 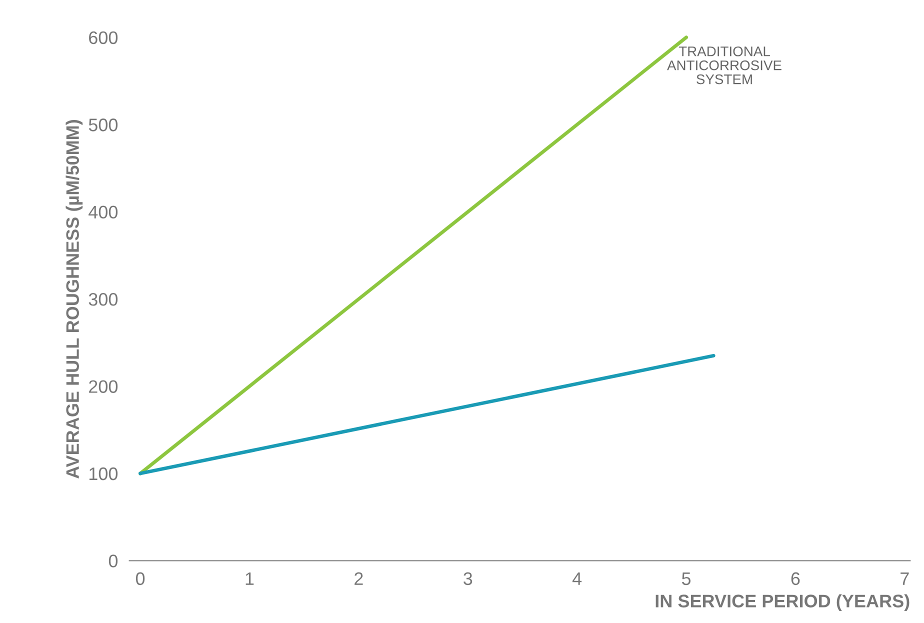 I want to click on y-tick-label: 400, so click(x=103, y=212).